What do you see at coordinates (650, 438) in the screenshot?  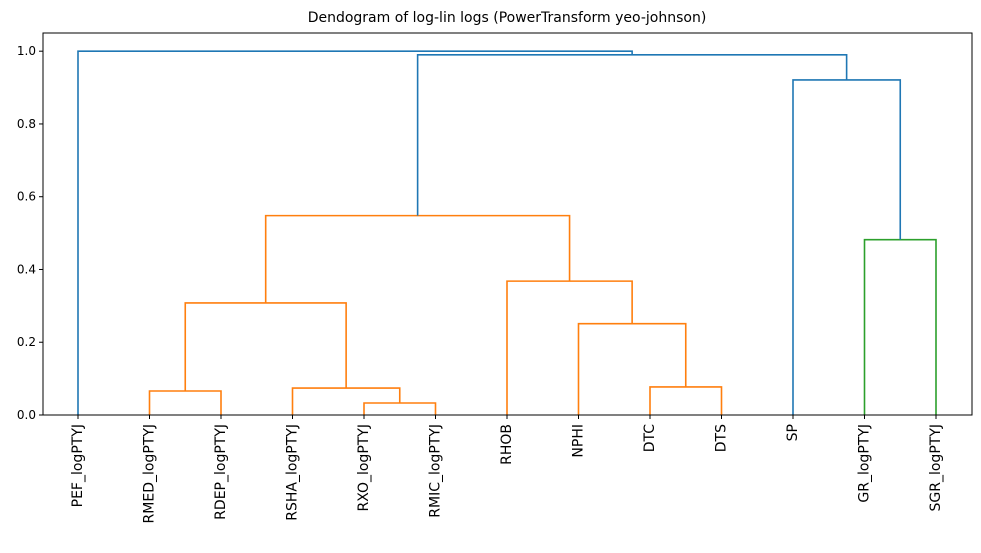 I see `leaf-label: DTC` at bounding box center [650, 438].